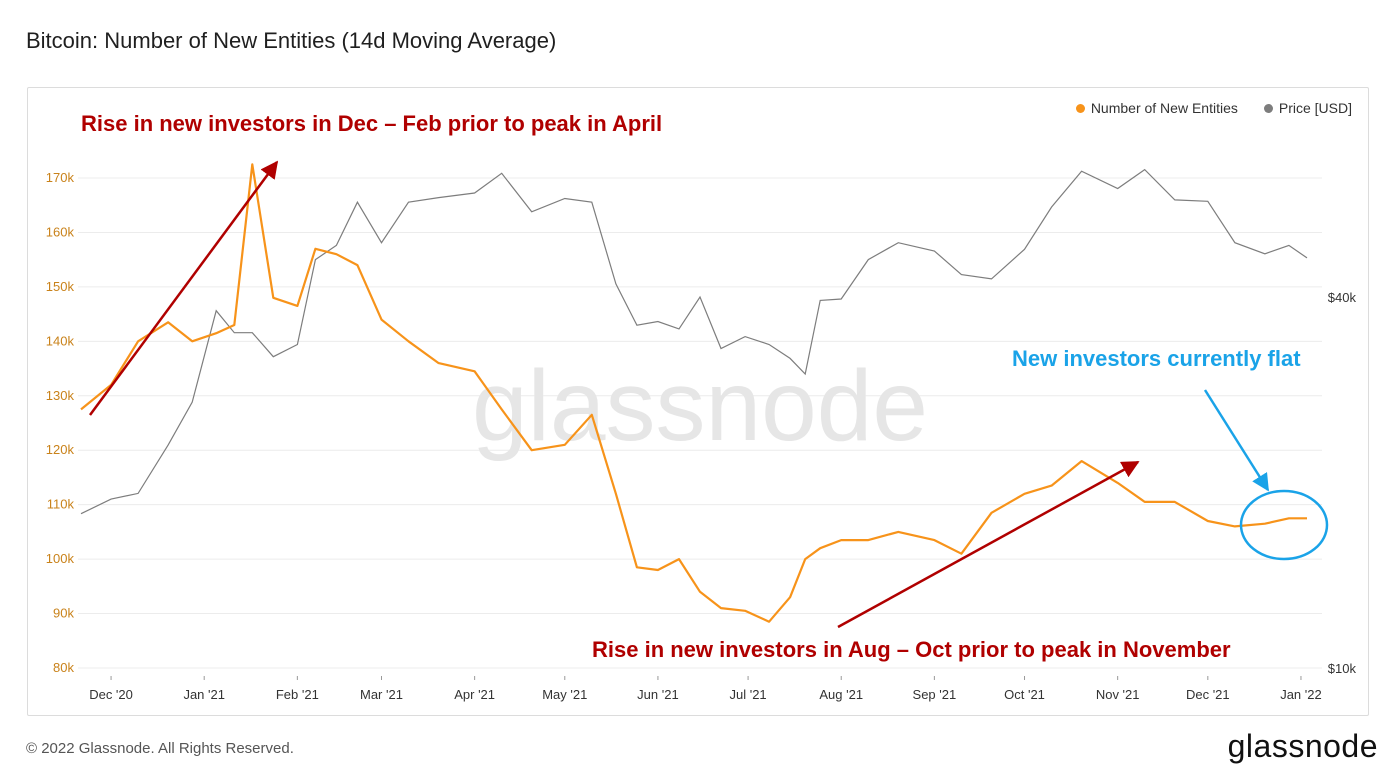 This screenshot has width=1400, height=780. I want to click on arrow-aug-oct, so click(988, 544).